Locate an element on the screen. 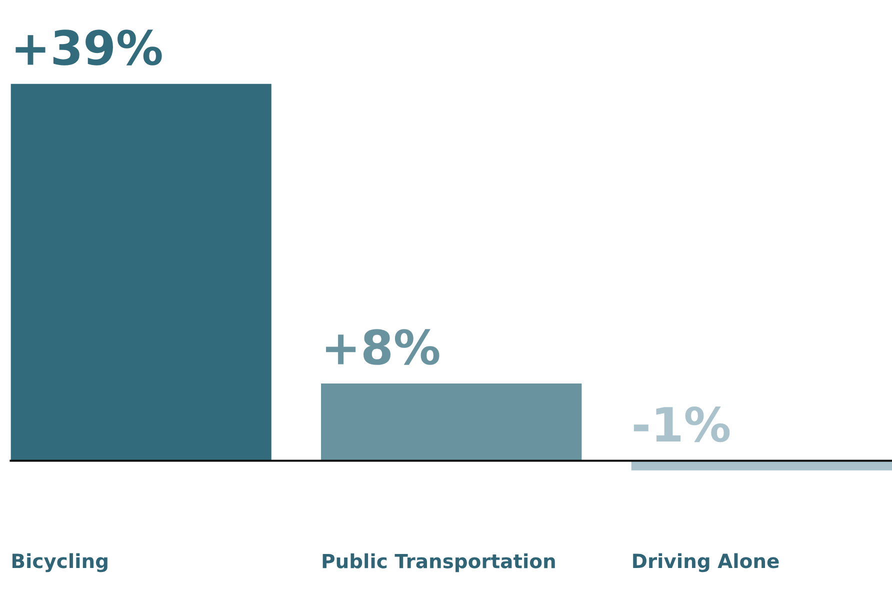 The image size is (892, 591). data-label: -1% is located at coordinates (682, 424).